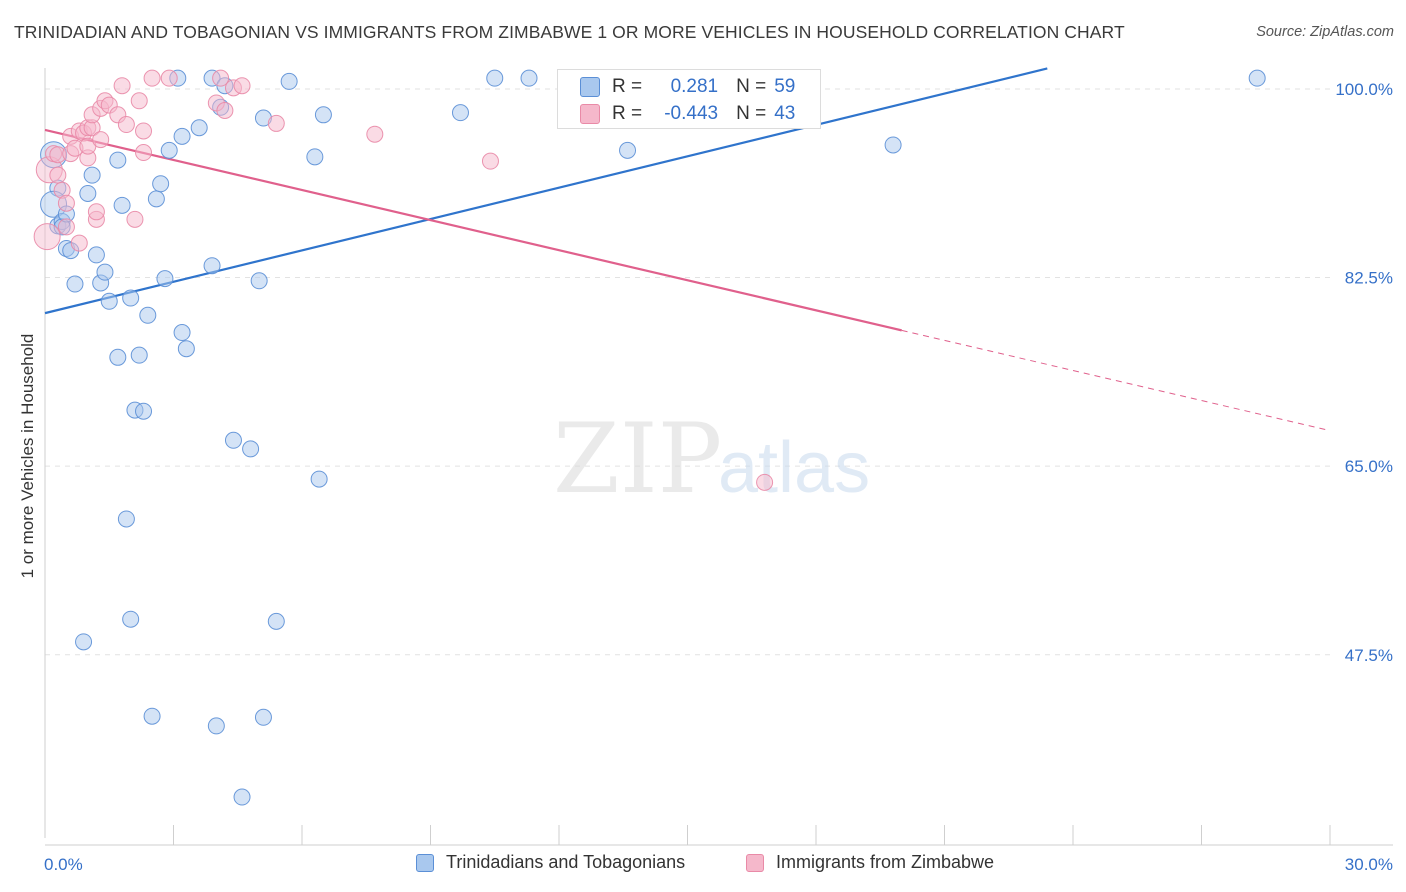  What do you see at coordinates (785, 113) in the screenshot?
I see `n-value: 43` at bounding box center [785, 113].